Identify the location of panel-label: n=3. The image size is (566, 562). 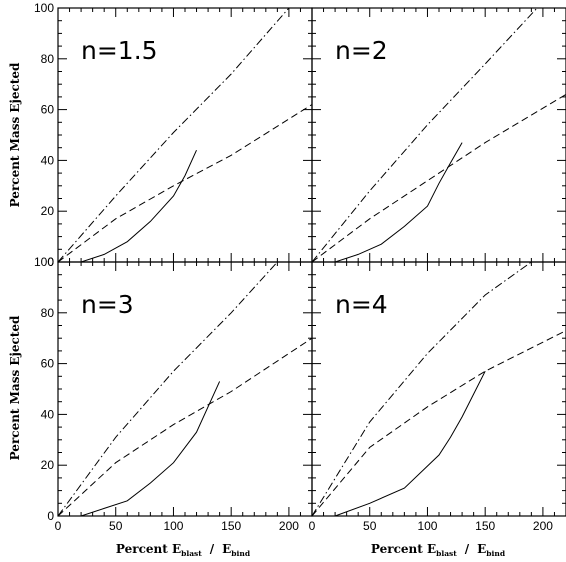
(107, 304).